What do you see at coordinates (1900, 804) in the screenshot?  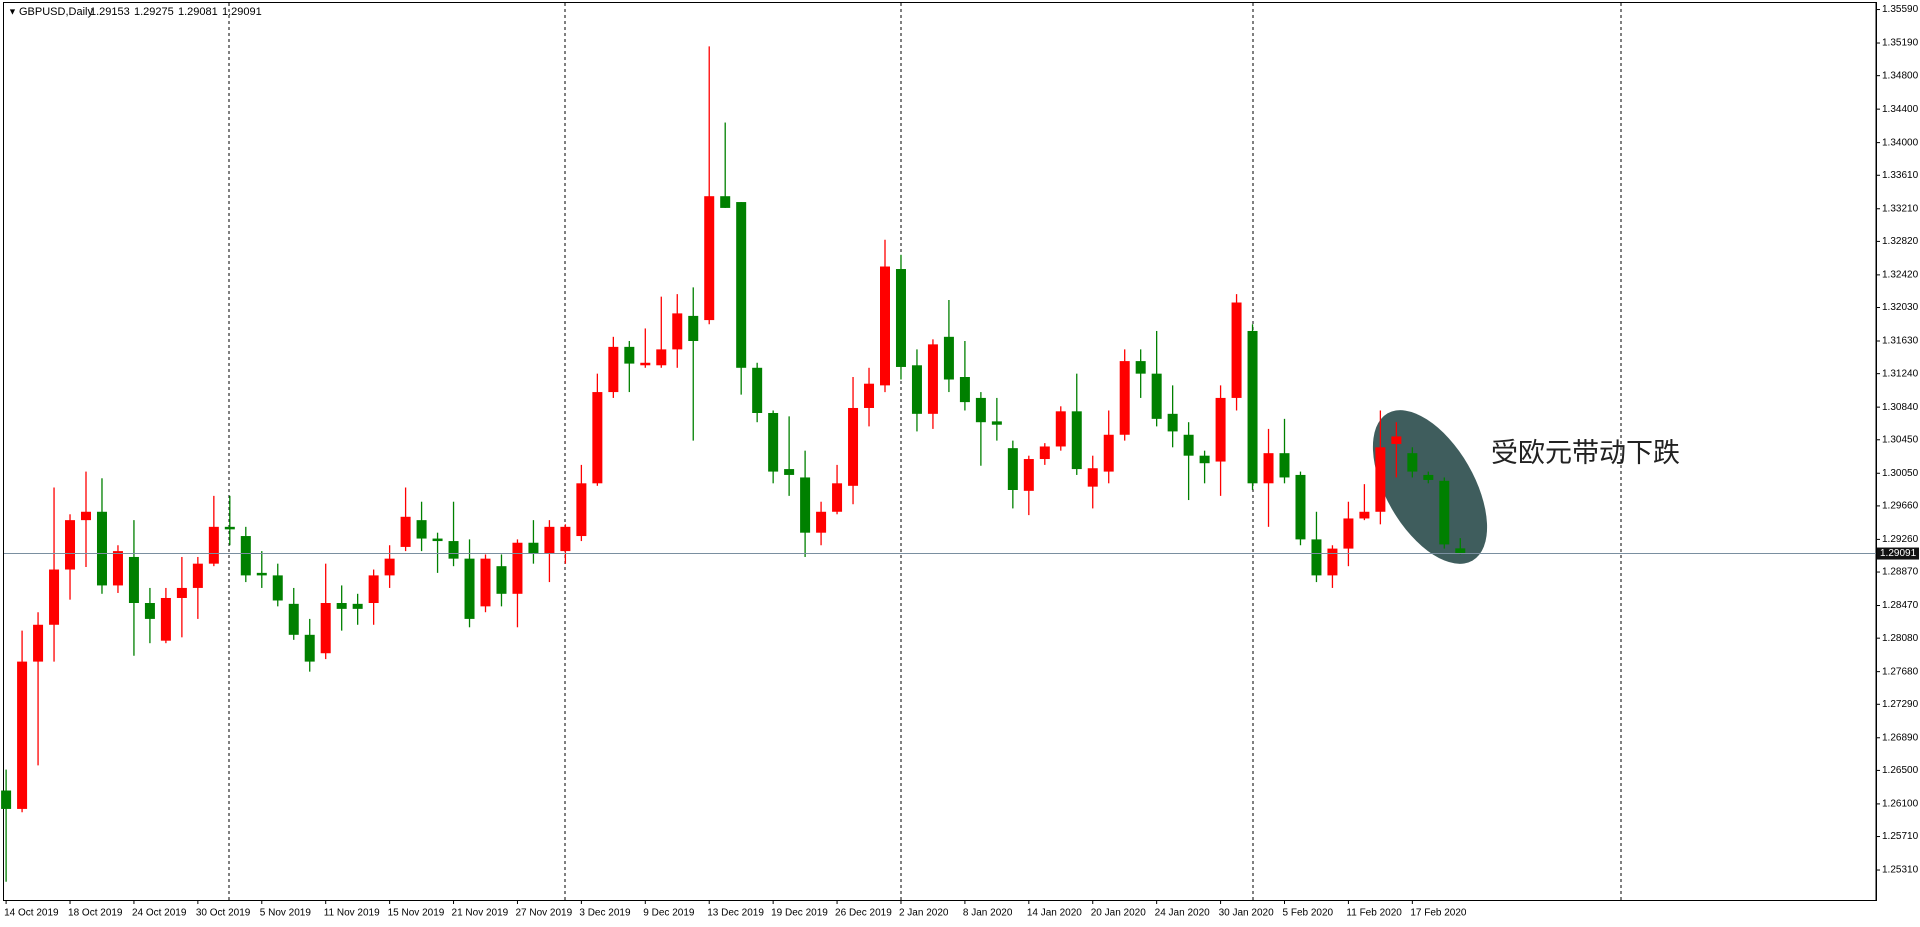 I see `y-tick-label: 1.26100` at bounding box center [1900, 804].